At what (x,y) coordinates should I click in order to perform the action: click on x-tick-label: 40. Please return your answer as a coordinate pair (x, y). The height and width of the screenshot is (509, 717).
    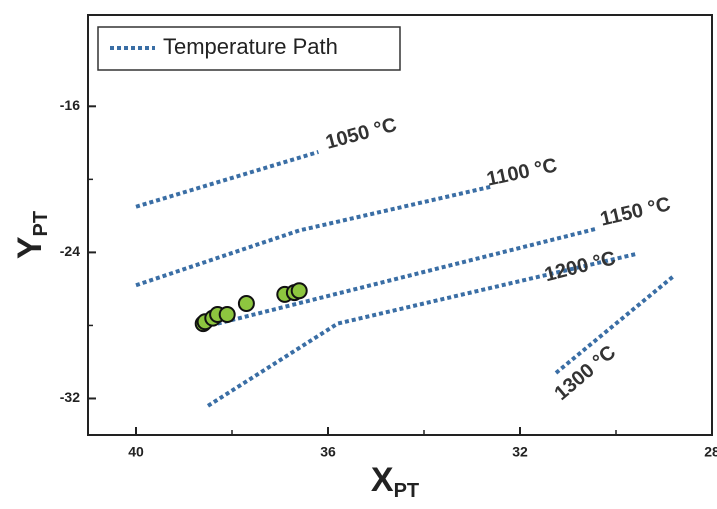
    Looking at the image, I should click on (136, 452).